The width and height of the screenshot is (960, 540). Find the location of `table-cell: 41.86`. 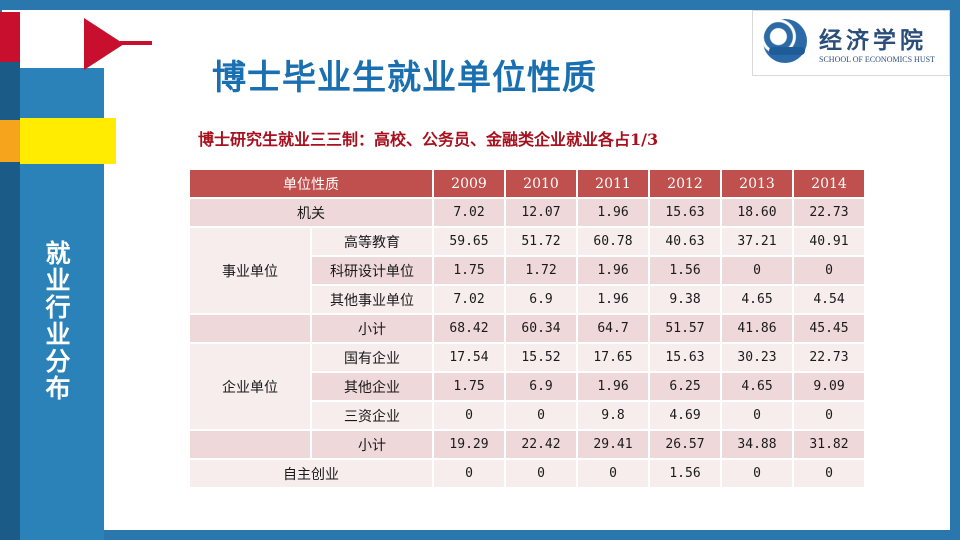

table-cell: 41.86 is located at coordinates (757, 328).